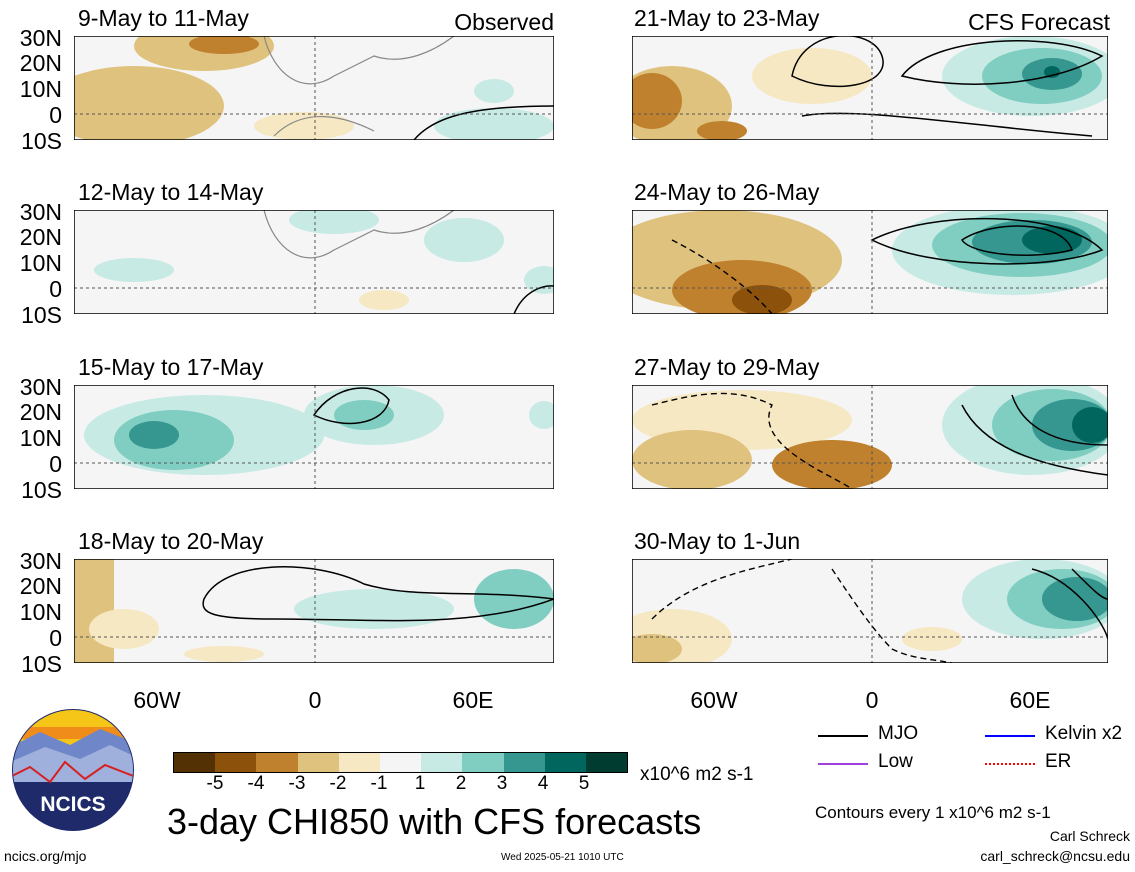  I want to click on colorbar-tick-label: 2, so click(461, 783).